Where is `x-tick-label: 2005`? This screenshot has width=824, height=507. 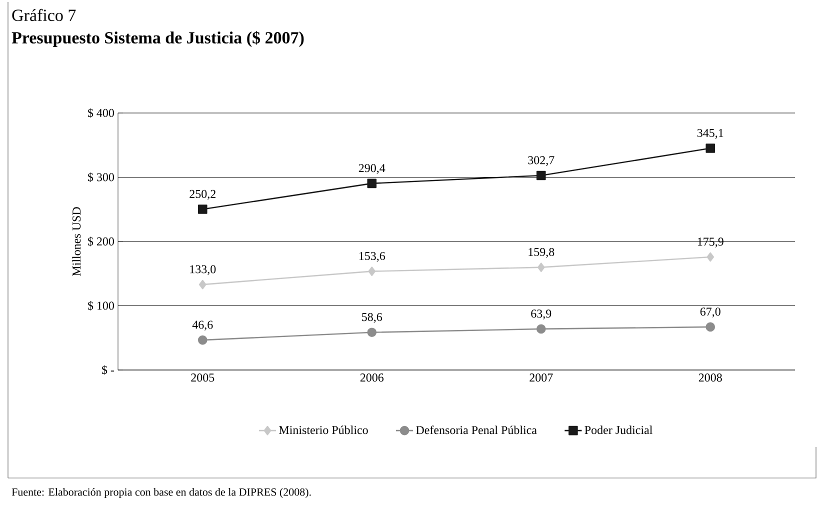 x-tick-label: 2005 is located at coordinates (202, 378).